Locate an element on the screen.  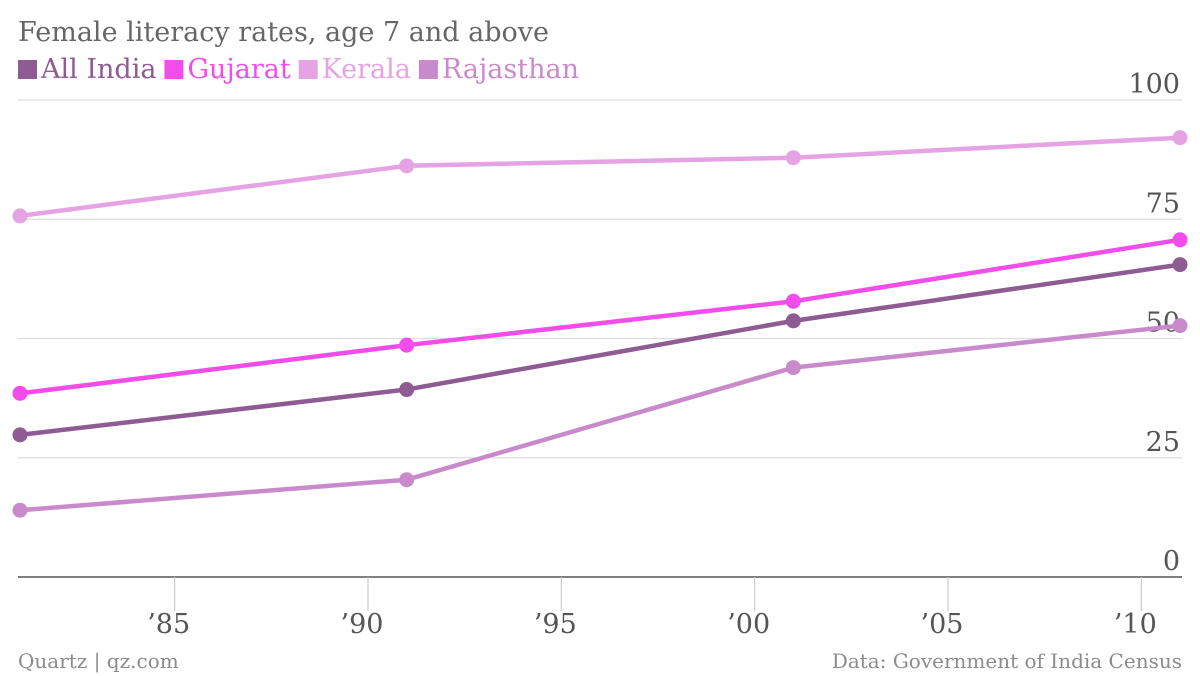
x-axis: ’85 ’90 ’95 ’00 ’05 ’10 is located at coordinates (652, 608).